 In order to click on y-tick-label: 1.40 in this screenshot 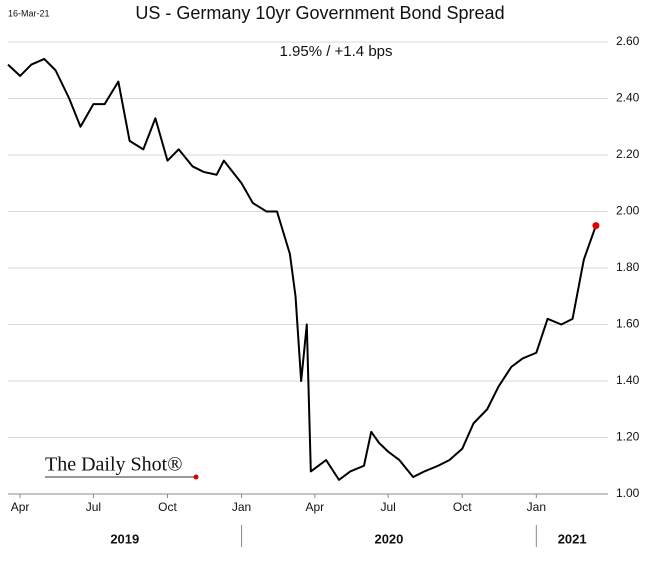, I will do `click(628, 380)`.